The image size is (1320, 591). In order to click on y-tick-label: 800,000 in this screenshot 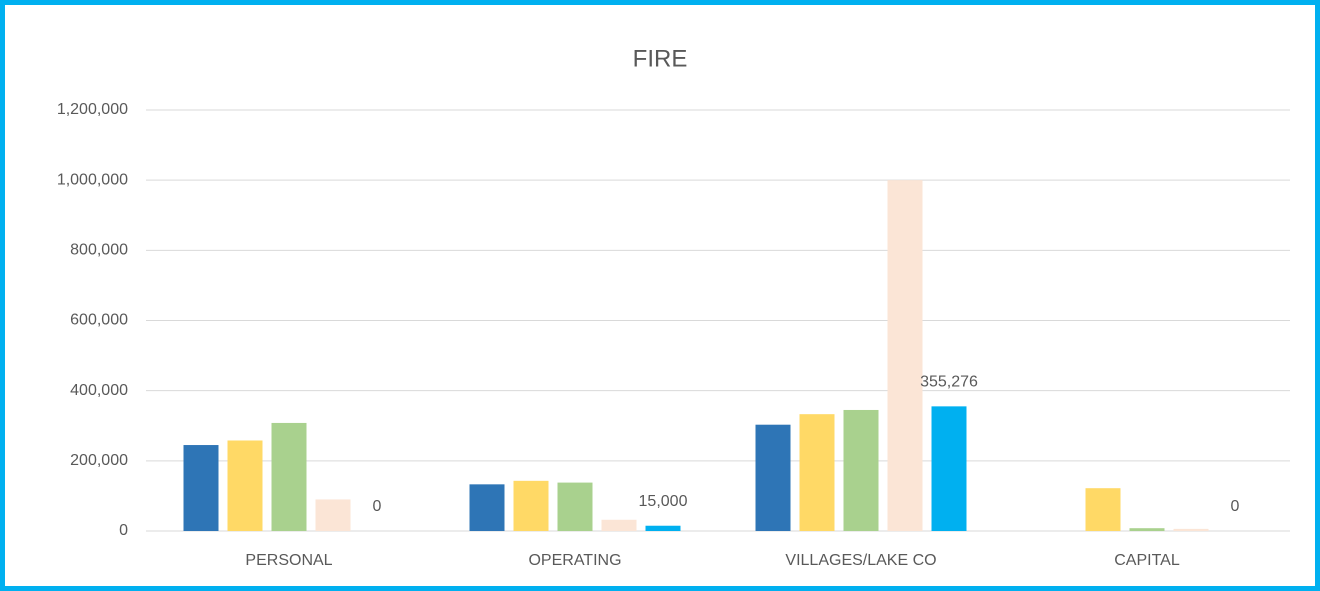, I will do `click(99, 250)`.